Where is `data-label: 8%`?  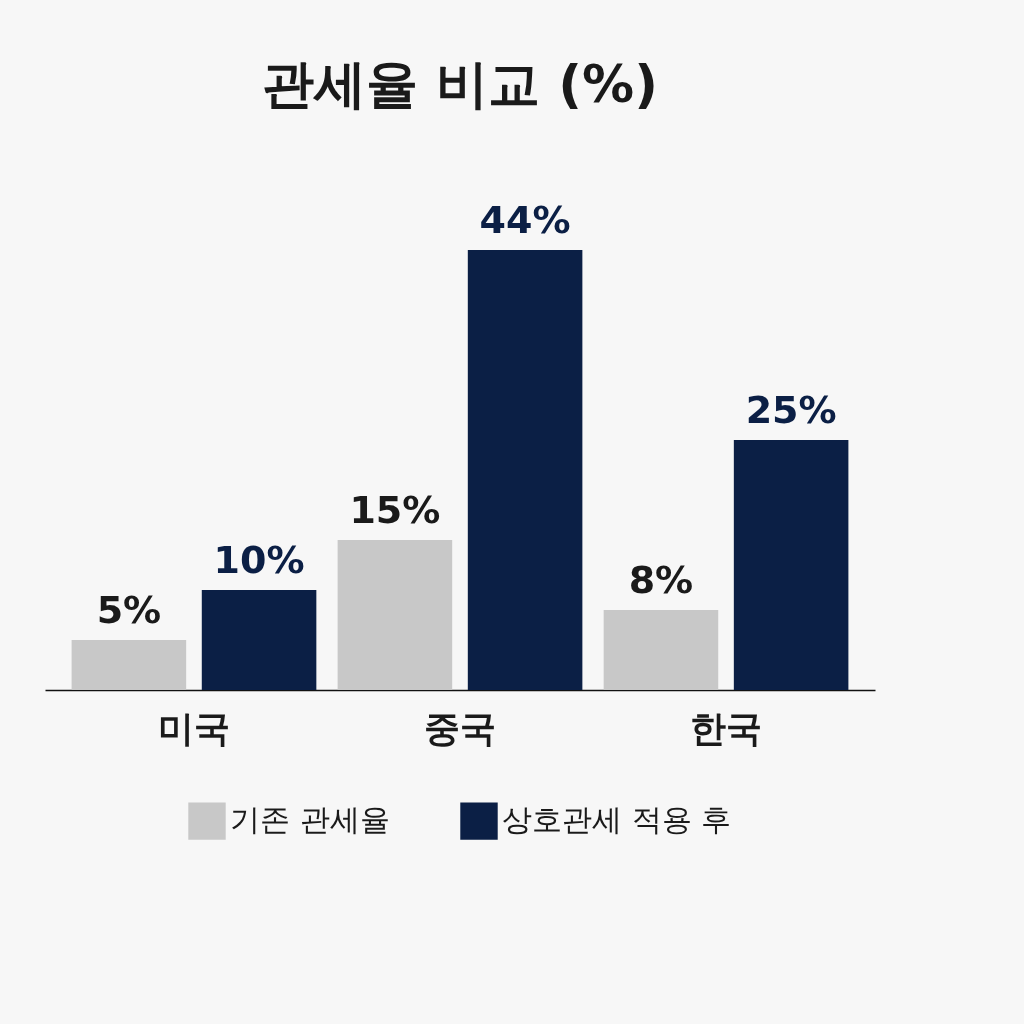
data-label: 8% is located at coordinates (661, 580).